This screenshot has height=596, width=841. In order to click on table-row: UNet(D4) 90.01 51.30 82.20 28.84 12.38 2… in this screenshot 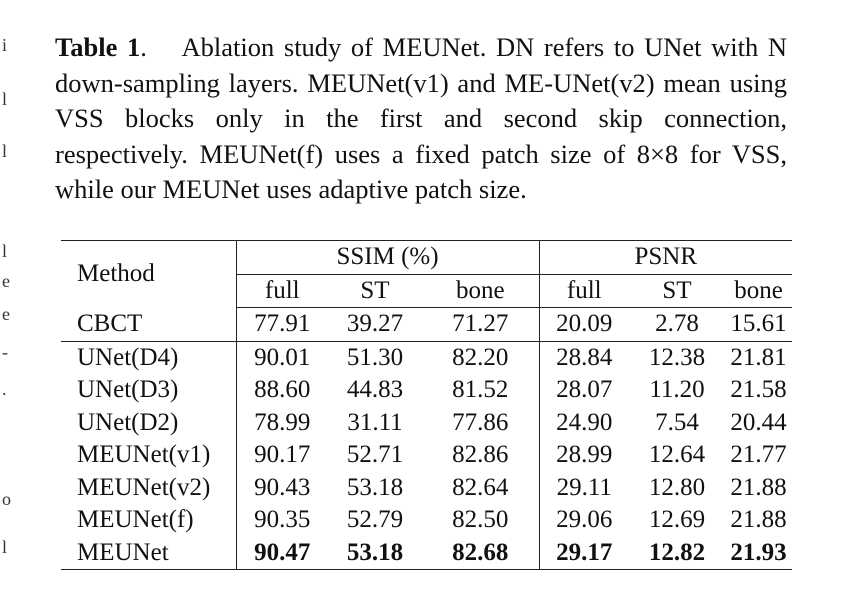, I will do `click(426, 357)`.